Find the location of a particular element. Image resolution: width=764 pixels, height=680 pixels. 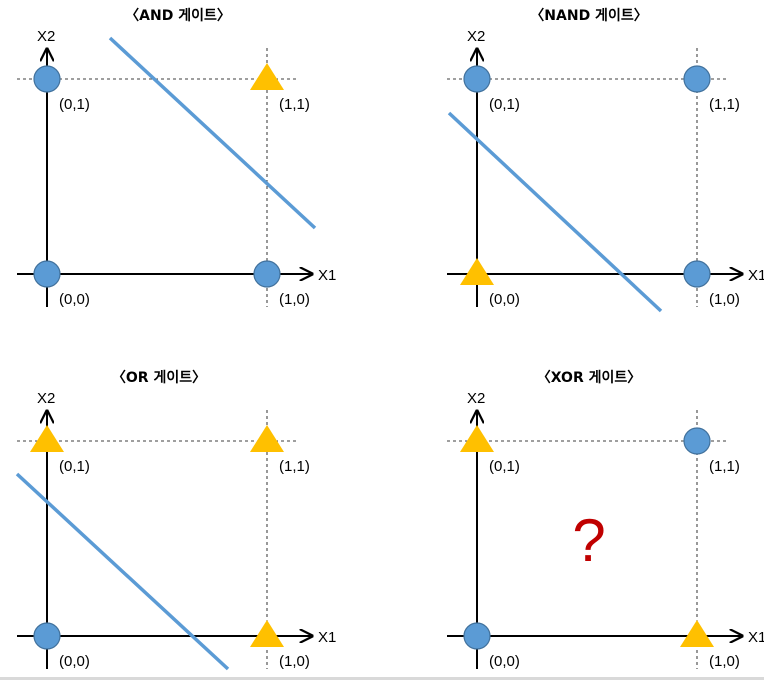

question-mark: ? is located at coordinates (588, 540).